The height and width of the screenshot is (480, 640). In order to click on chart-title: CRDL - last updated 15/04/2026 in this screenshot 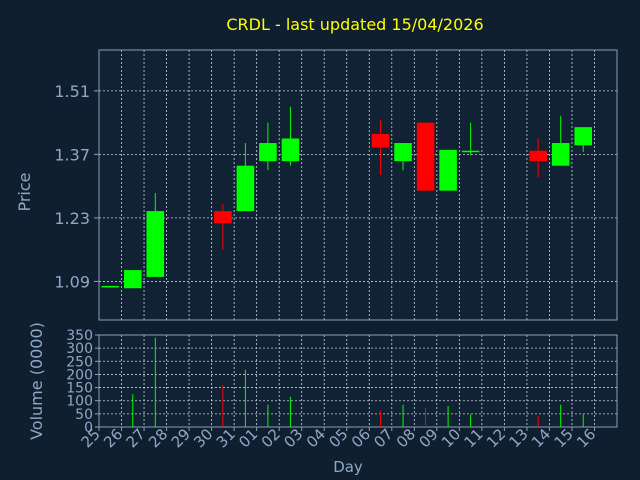, I will do `click(354, 24)`.